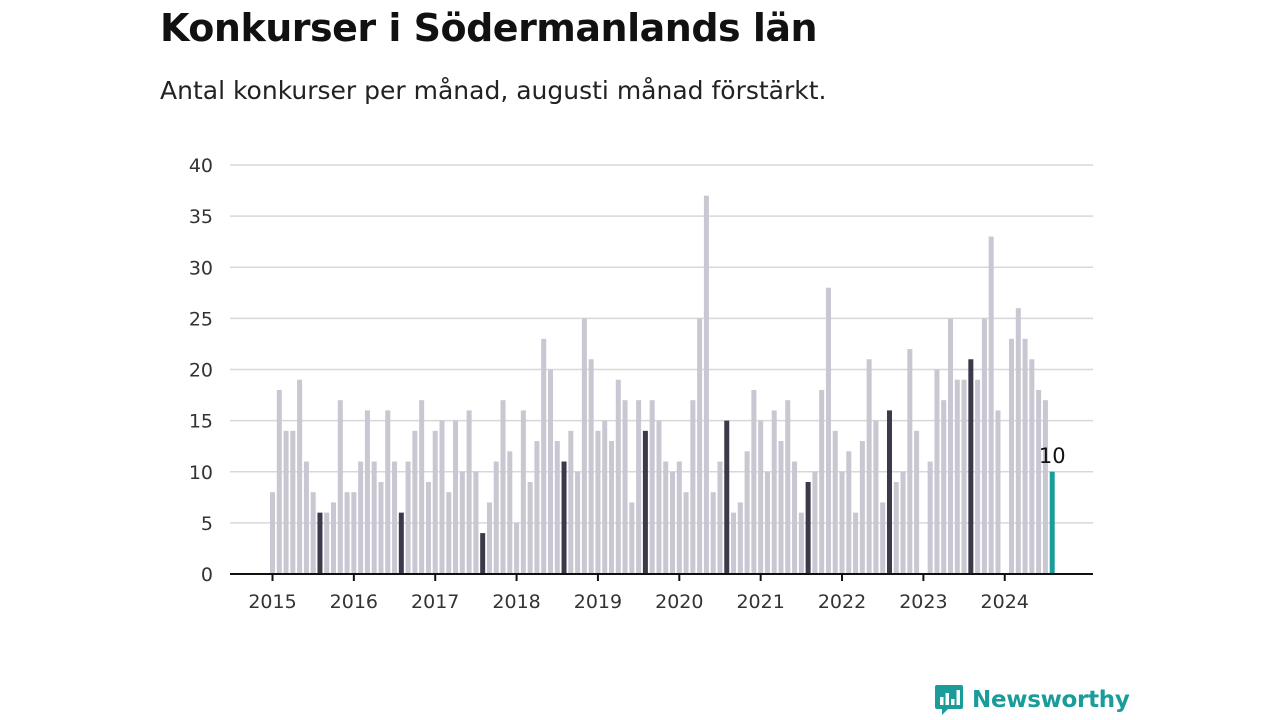 This screenshot has width=1280, height=720. Describe the element at coordinates (207, 575) in the screenshot. I see `y-tick-label: 0` at that location.